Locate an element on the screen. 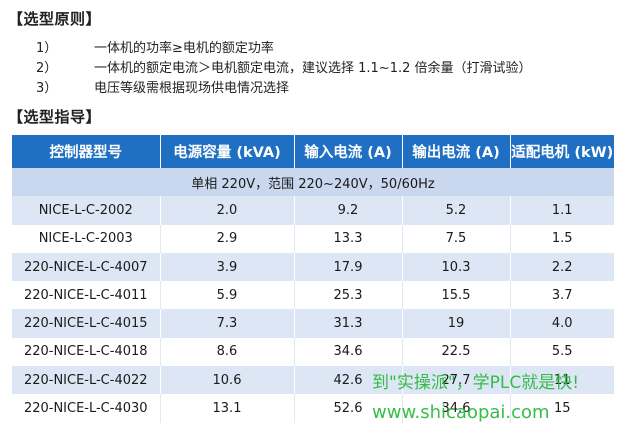 Image resolution: width=625 pixels, height=432 pixels. cell-motor: 1.1 is located at coordinates (562, 210).